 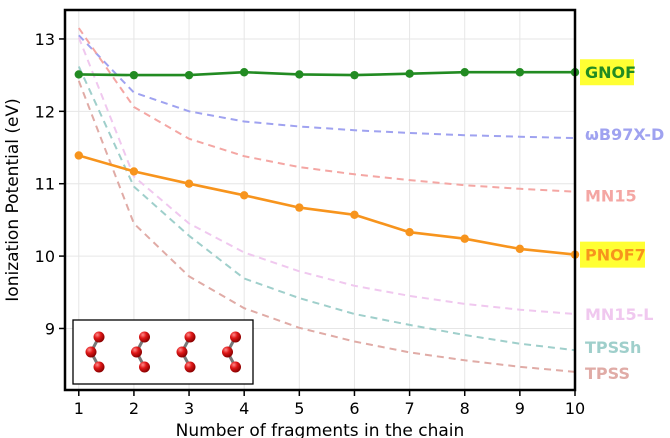 I want to click on series-labels: GNOF PNOF7 ωB97X-D MN15 MN15-L TPSSh TPSS, so click(x=622, y=221).